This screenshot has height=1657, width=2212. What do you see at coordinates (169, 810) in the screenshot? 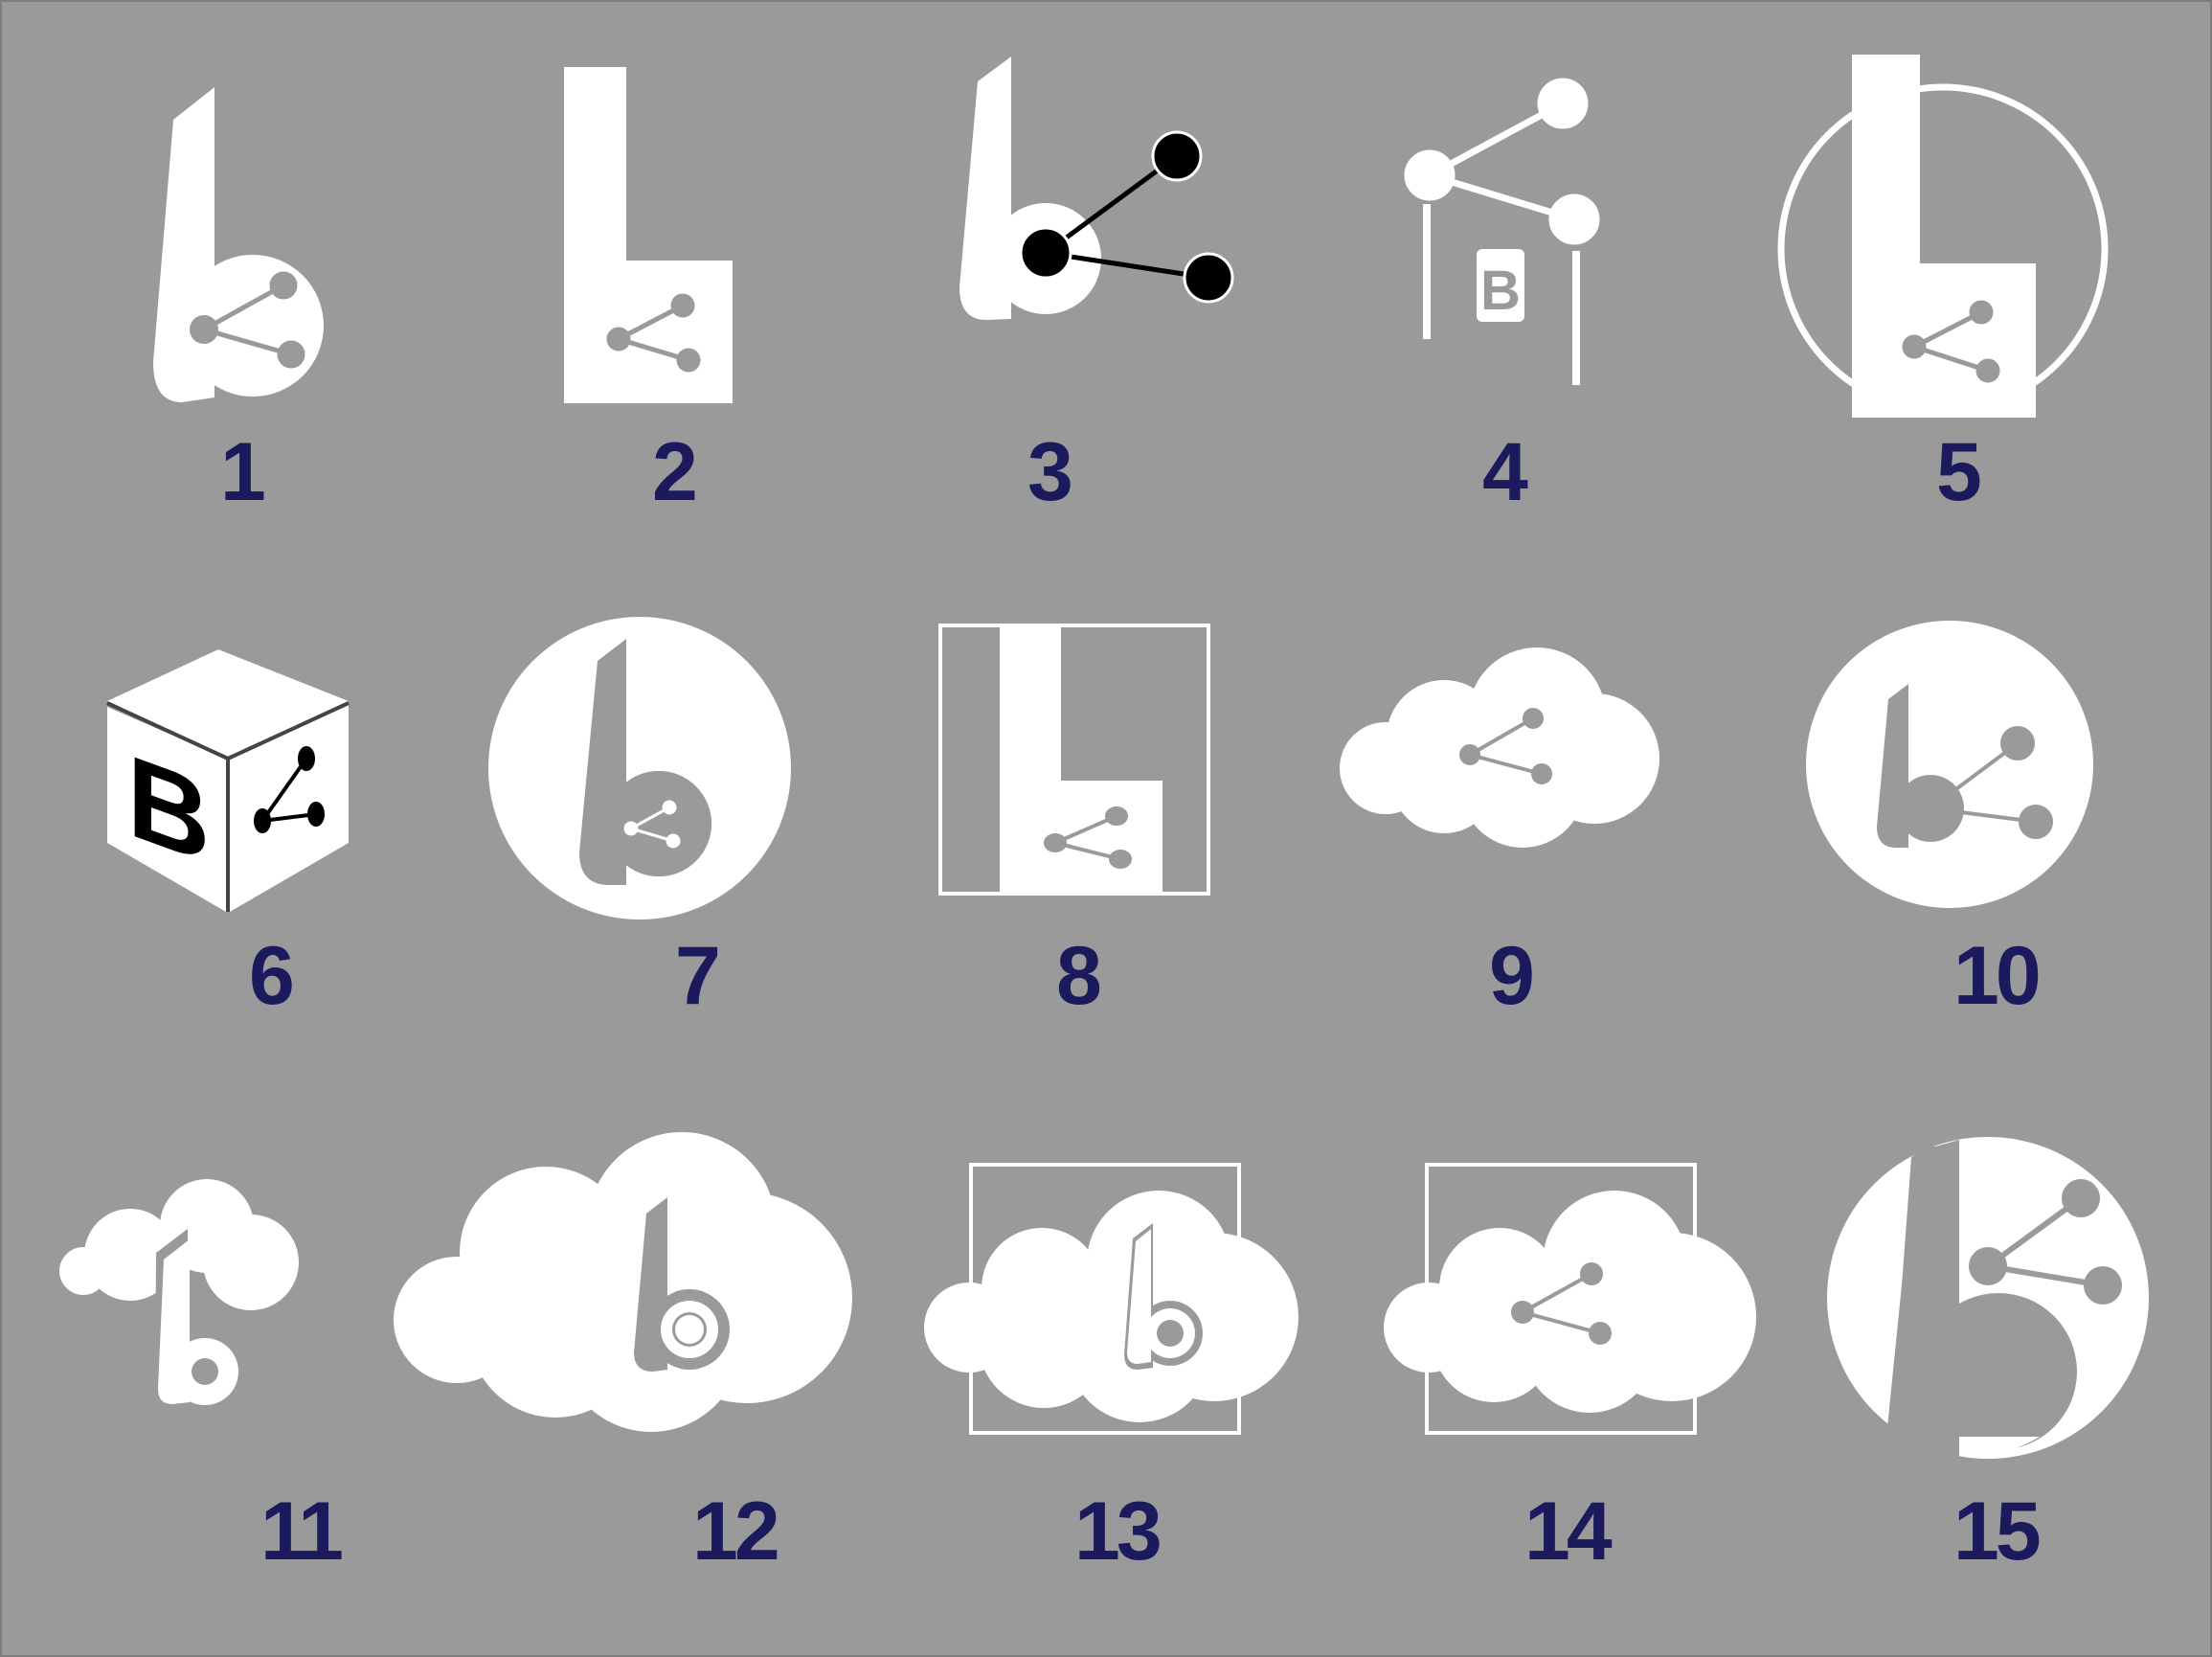
I see `cube-b-letter: B` at bounding box center [169, 810].